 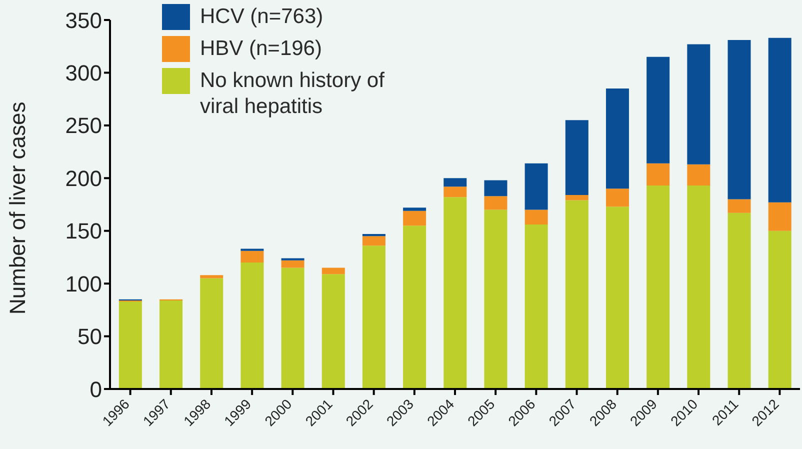 What do you see at coordinates (96, 389) in the screenshot?
I see `y-tick-label: 0` at bounding box center [96, 389].